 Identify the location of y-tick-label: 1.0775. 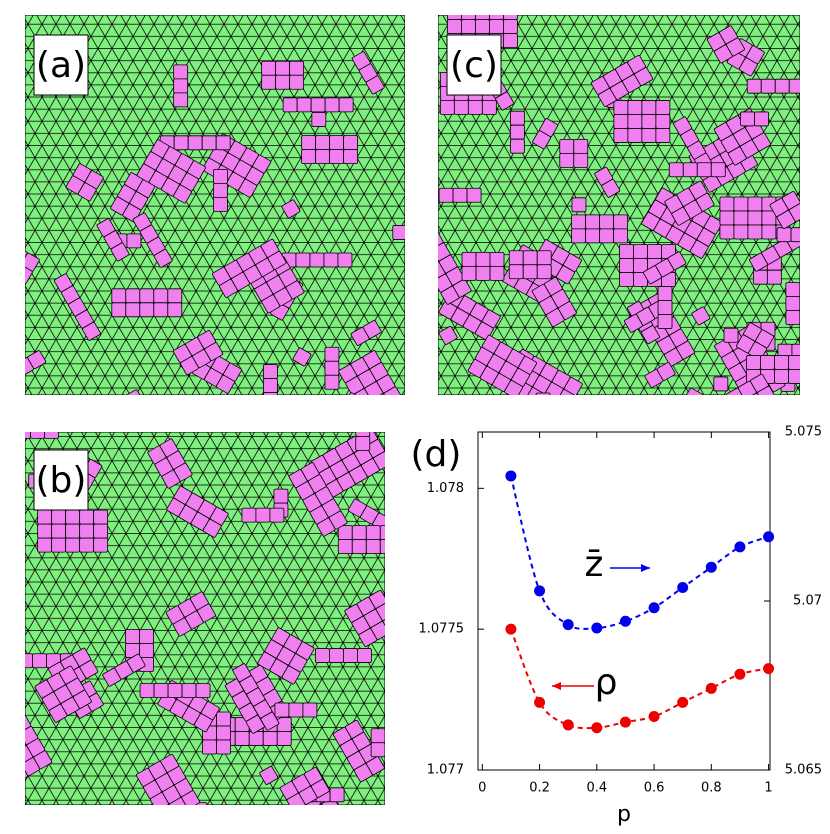
(442, 629).